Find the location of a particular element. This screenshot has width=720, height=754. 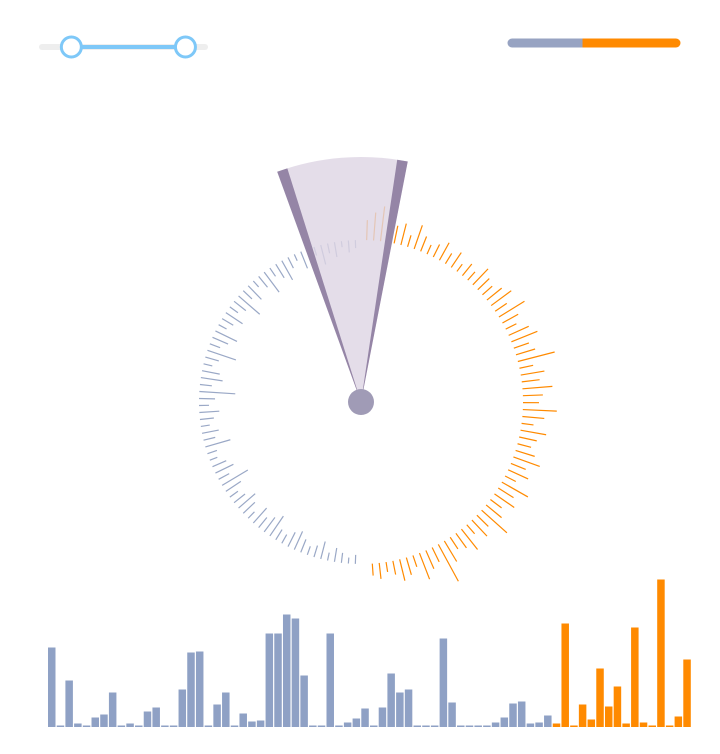

selection-wedge is located at coordinates (342, 286).